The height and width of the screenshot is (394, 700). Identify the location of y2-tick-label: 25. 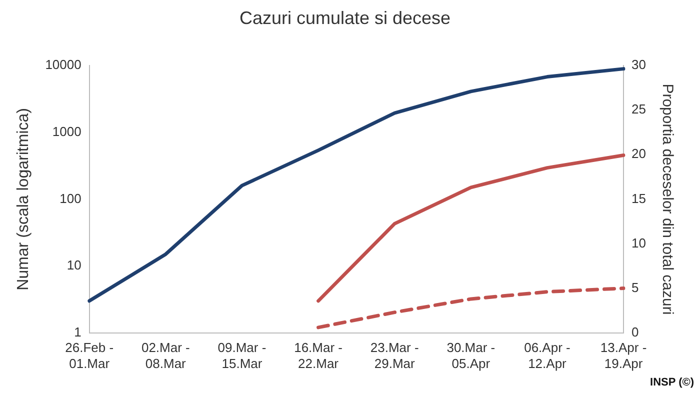
(639, 109).